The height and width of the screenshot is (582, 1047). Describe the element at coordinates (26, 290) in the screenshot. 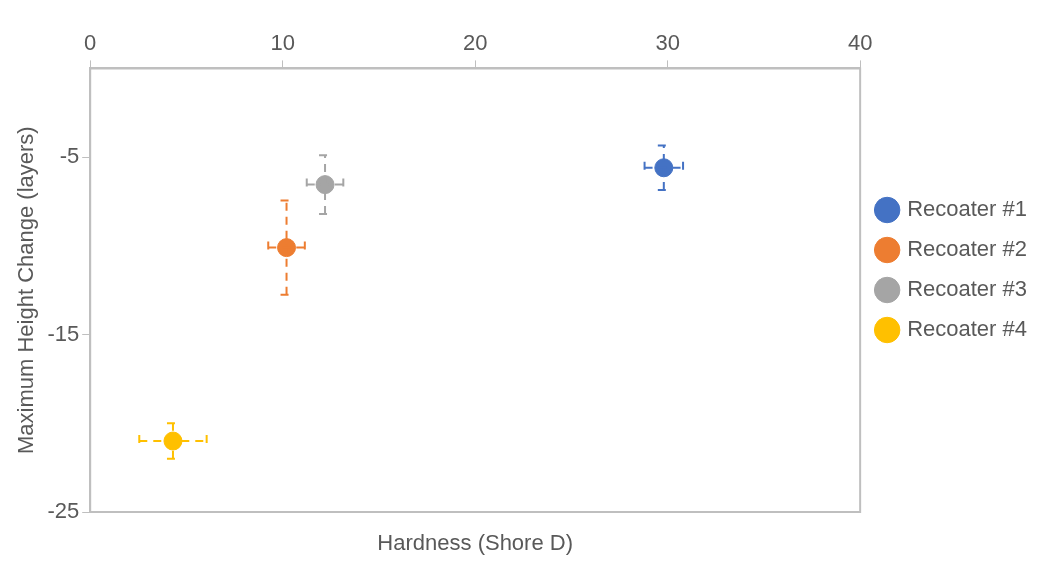

I see `y-axis-title: Maximum Height Change (layers)` at that location.